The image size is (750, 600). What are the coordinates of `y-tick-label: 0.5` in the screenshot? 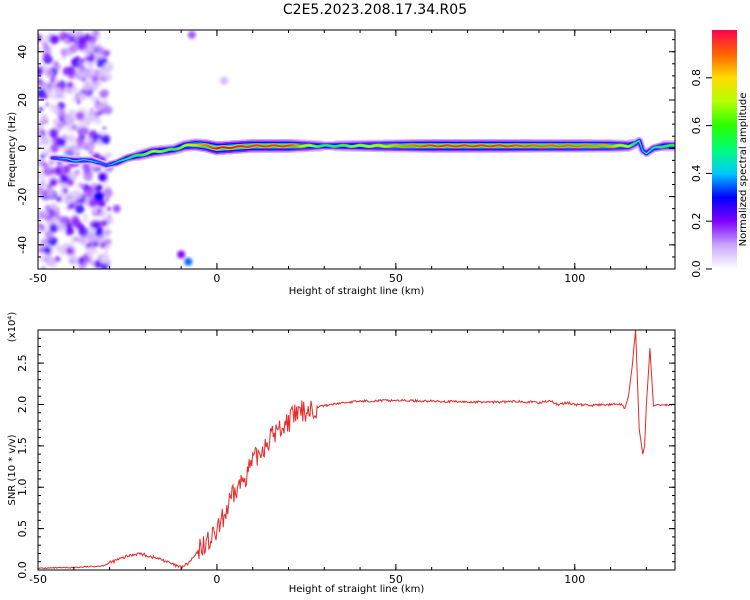 It's located at (22, 529).